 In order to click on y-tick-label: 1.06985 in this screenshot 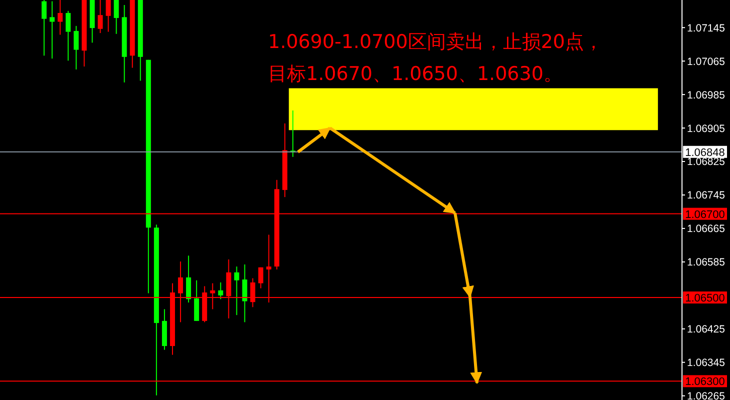, I will do `click(706, 95)`.